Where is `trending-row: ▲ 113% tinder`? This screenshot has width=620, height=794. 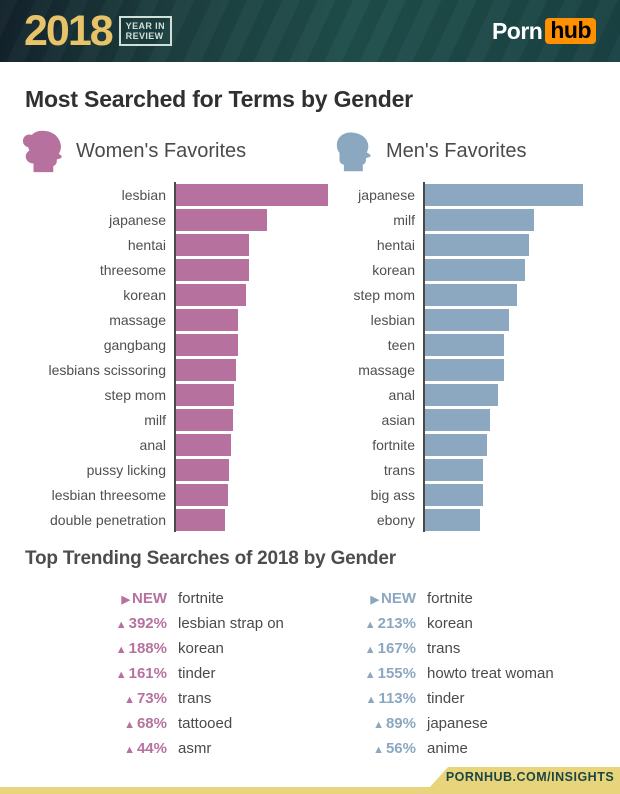 trending-row: ▲ 113% tinder is located at coordinates (465, 698).